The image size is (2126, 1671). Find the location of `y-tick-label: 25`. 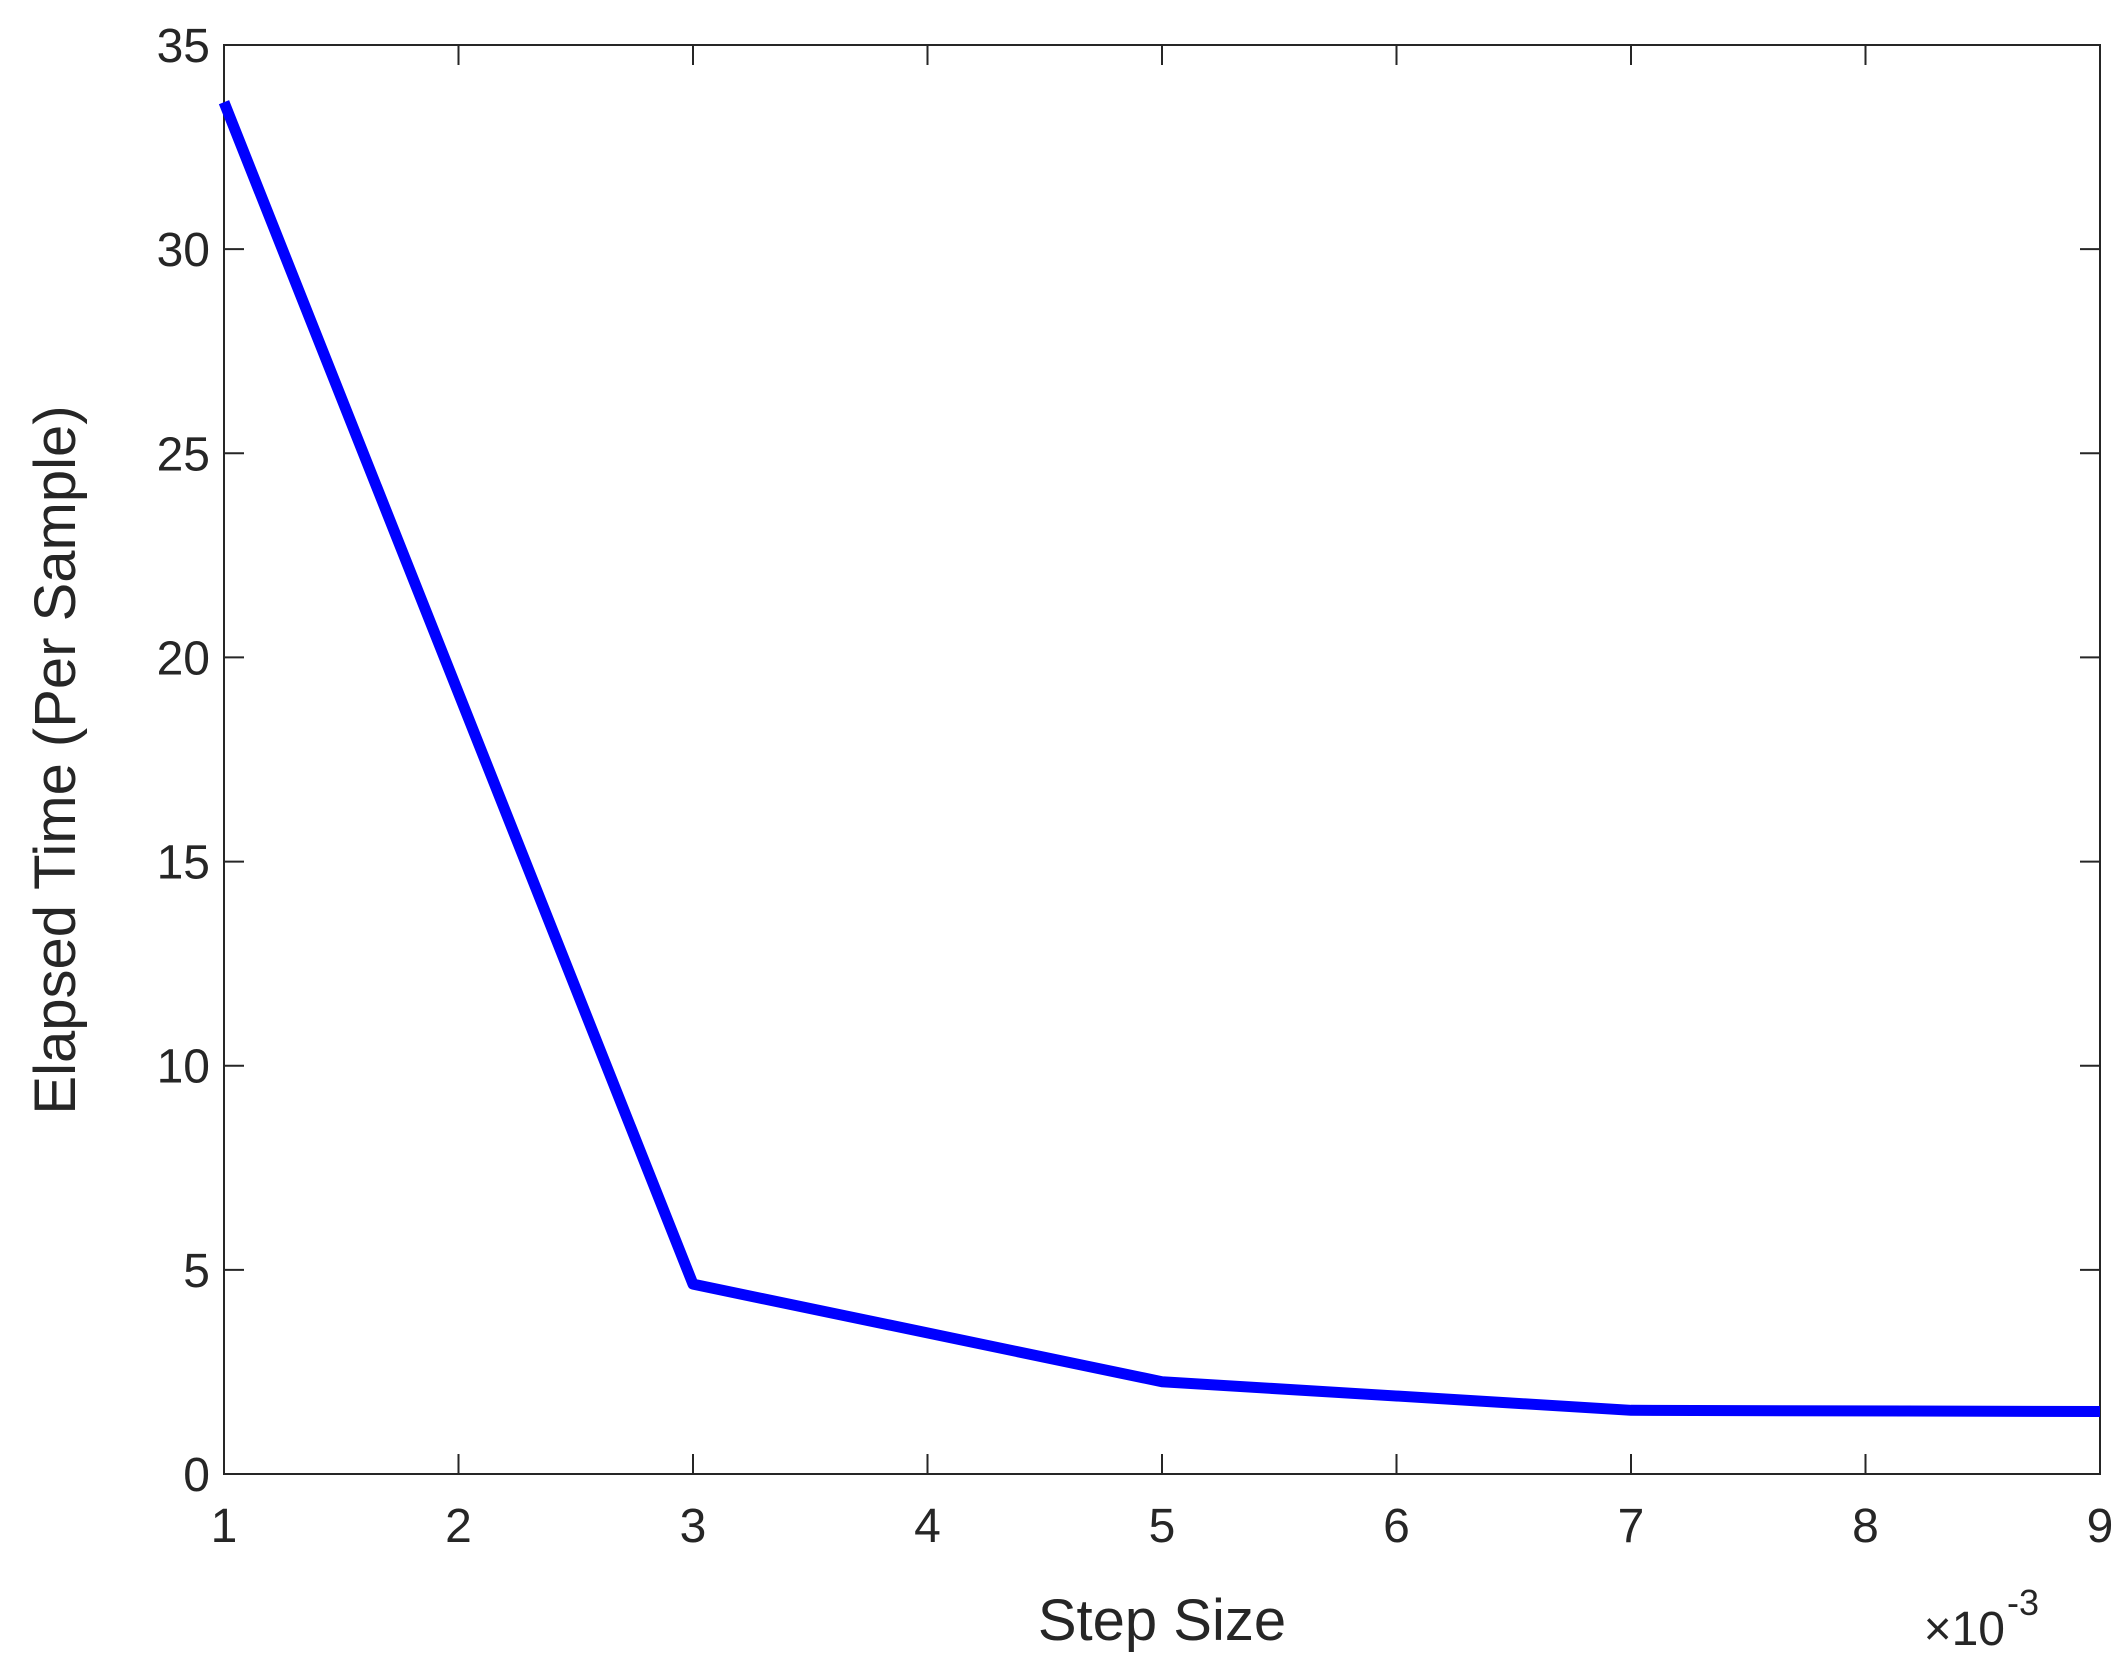

y-tick-label: 25 is located at coordinates (183, 454).